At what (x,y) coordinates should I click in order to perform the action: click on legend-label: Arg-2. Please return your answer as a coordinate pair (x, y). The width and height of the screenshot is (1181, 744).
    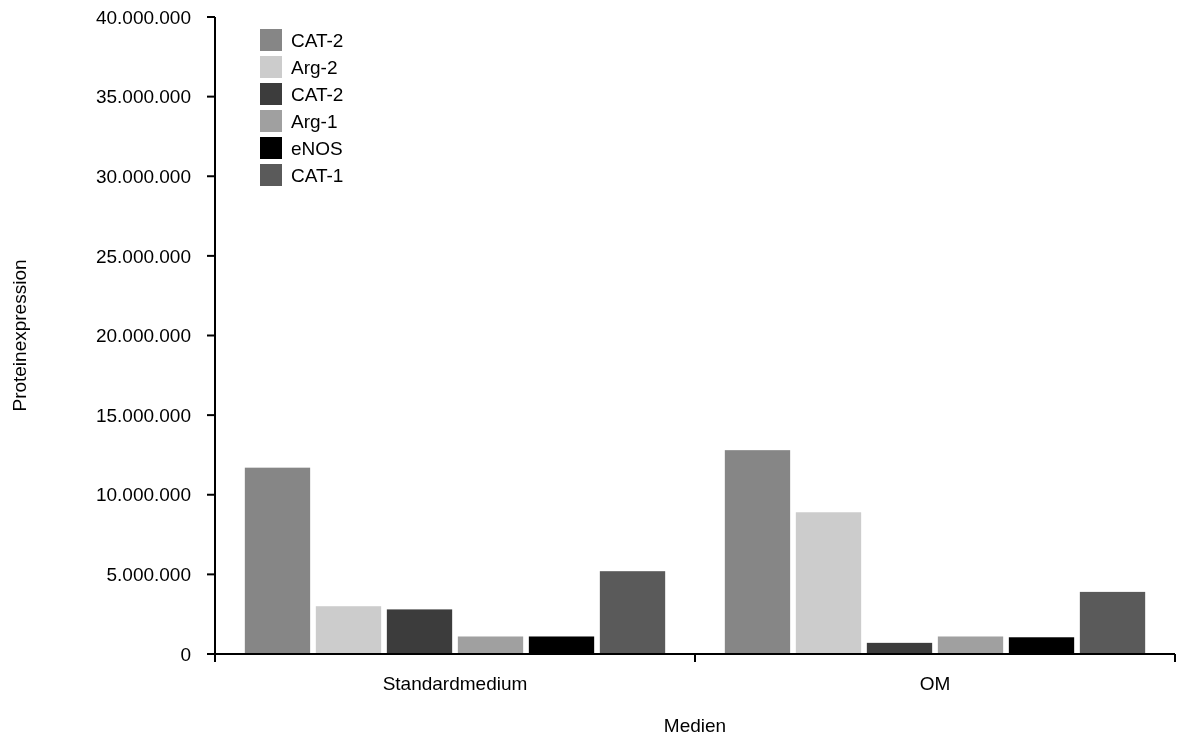
    Looking at the image, I should click on (314, 67).